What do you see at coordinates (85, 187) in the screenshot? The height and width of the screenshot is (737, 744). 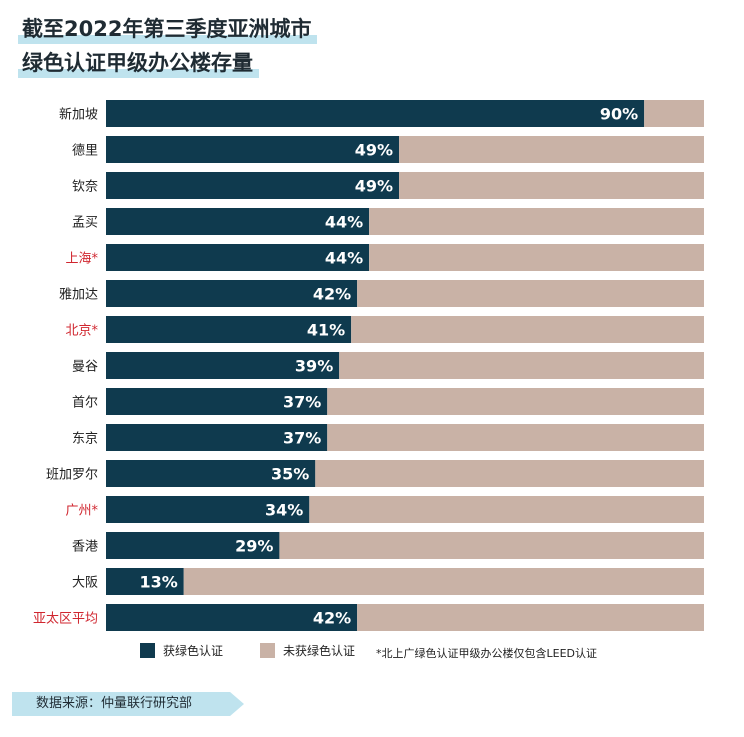 I see `category-label: 钦奈` at bounding box center [85, 187].